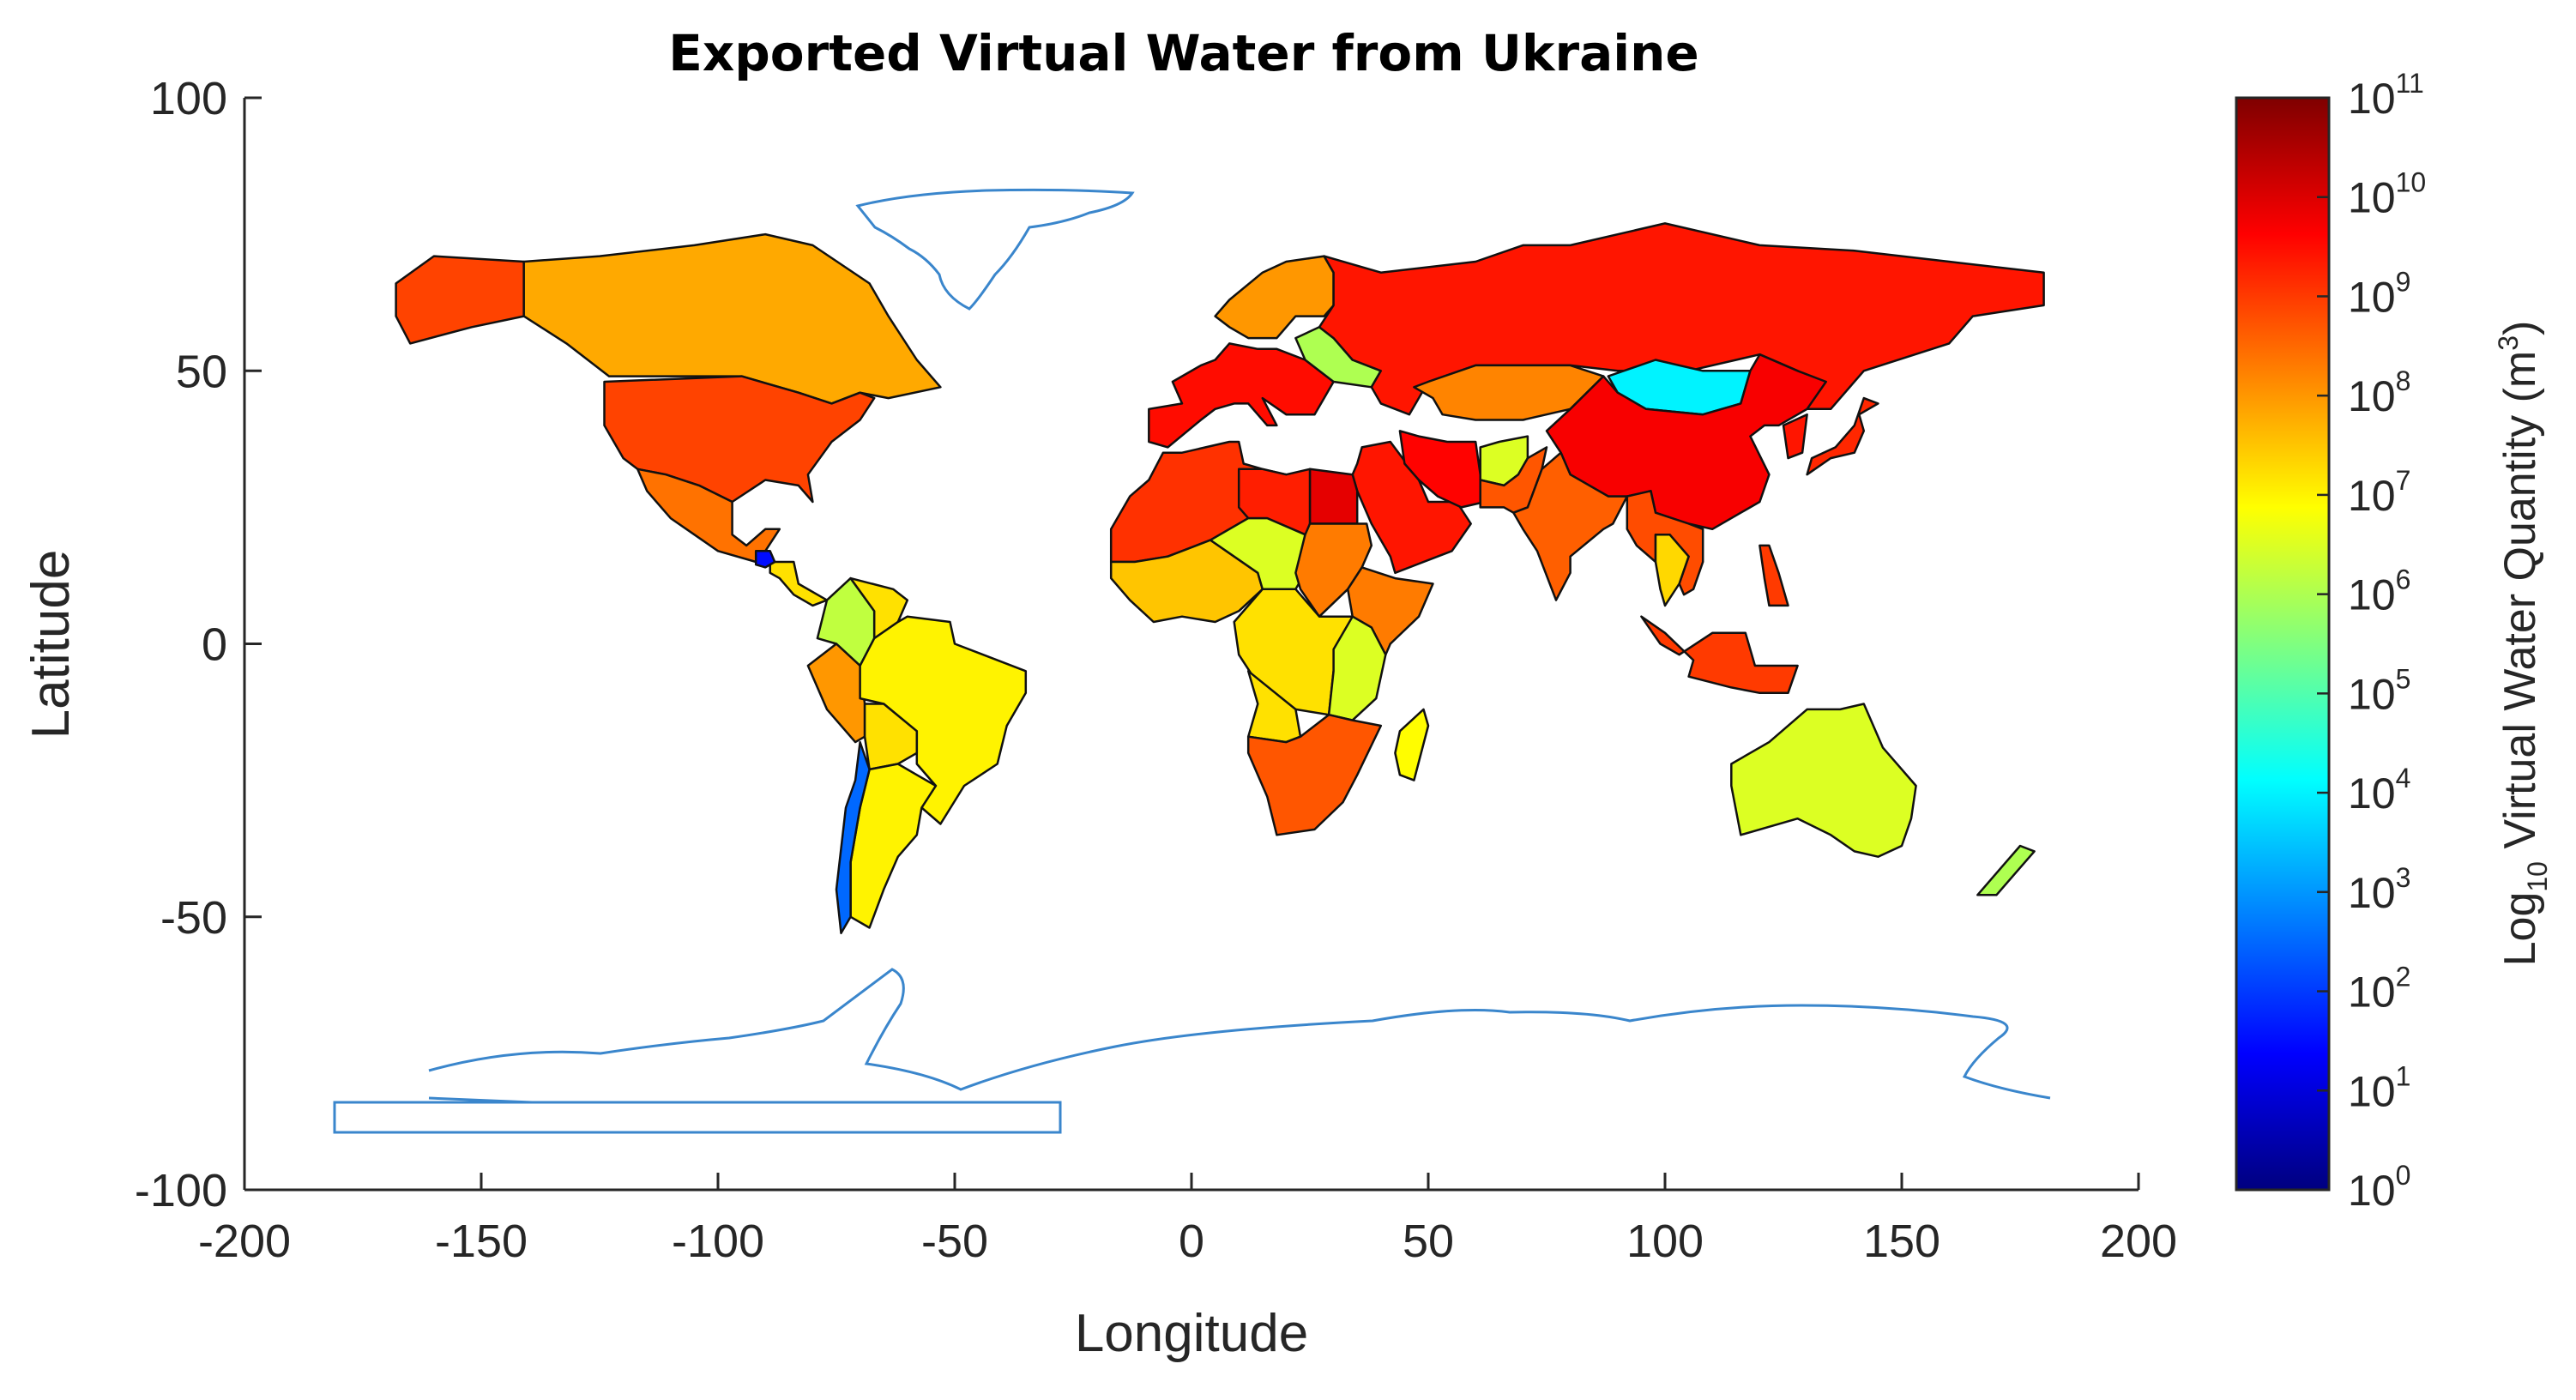 The image size is (2576, 1400). Describe the element at coordinates (2371, 641) in the screenshot. I see `colorbar-ticks: 10¹¹ 10¹⁰ 10⁹ 10⁸ 10⁷ 10⁶ 10⁵ 10⁴ 10³ 10² 10¹ 10⁰` at that location.